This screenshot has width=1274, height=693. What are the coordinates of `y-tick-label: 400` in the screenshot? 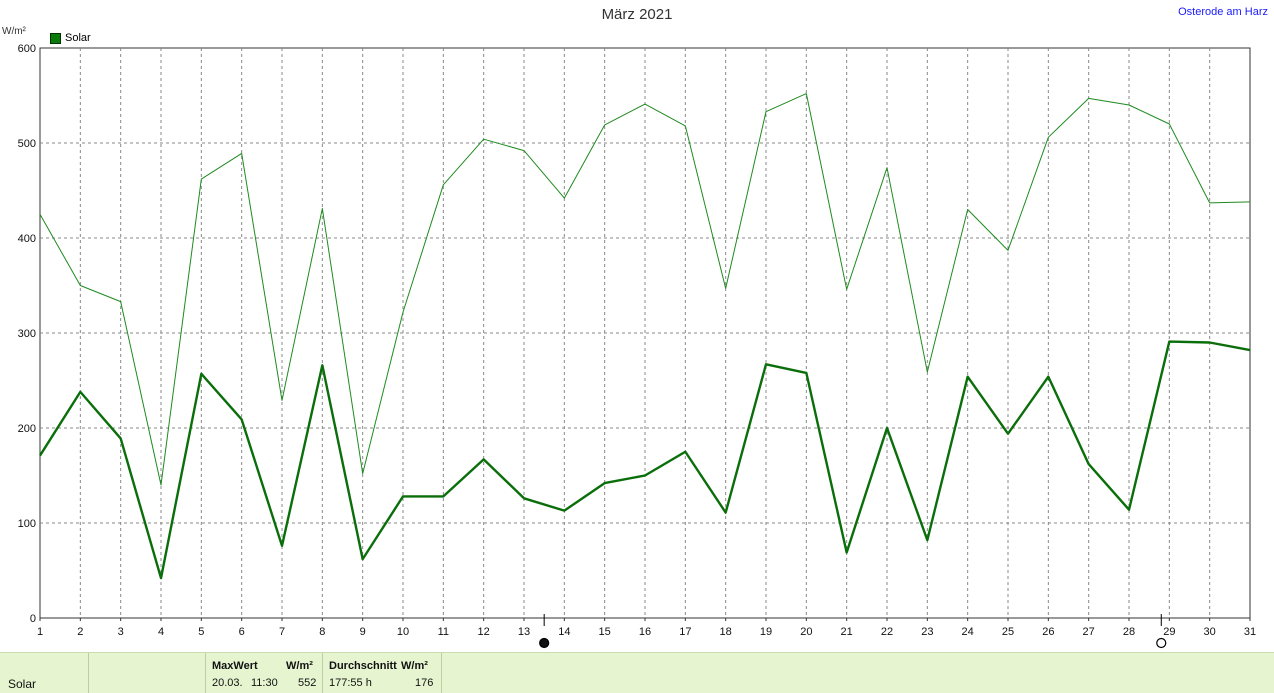 It's located at (27, 239).